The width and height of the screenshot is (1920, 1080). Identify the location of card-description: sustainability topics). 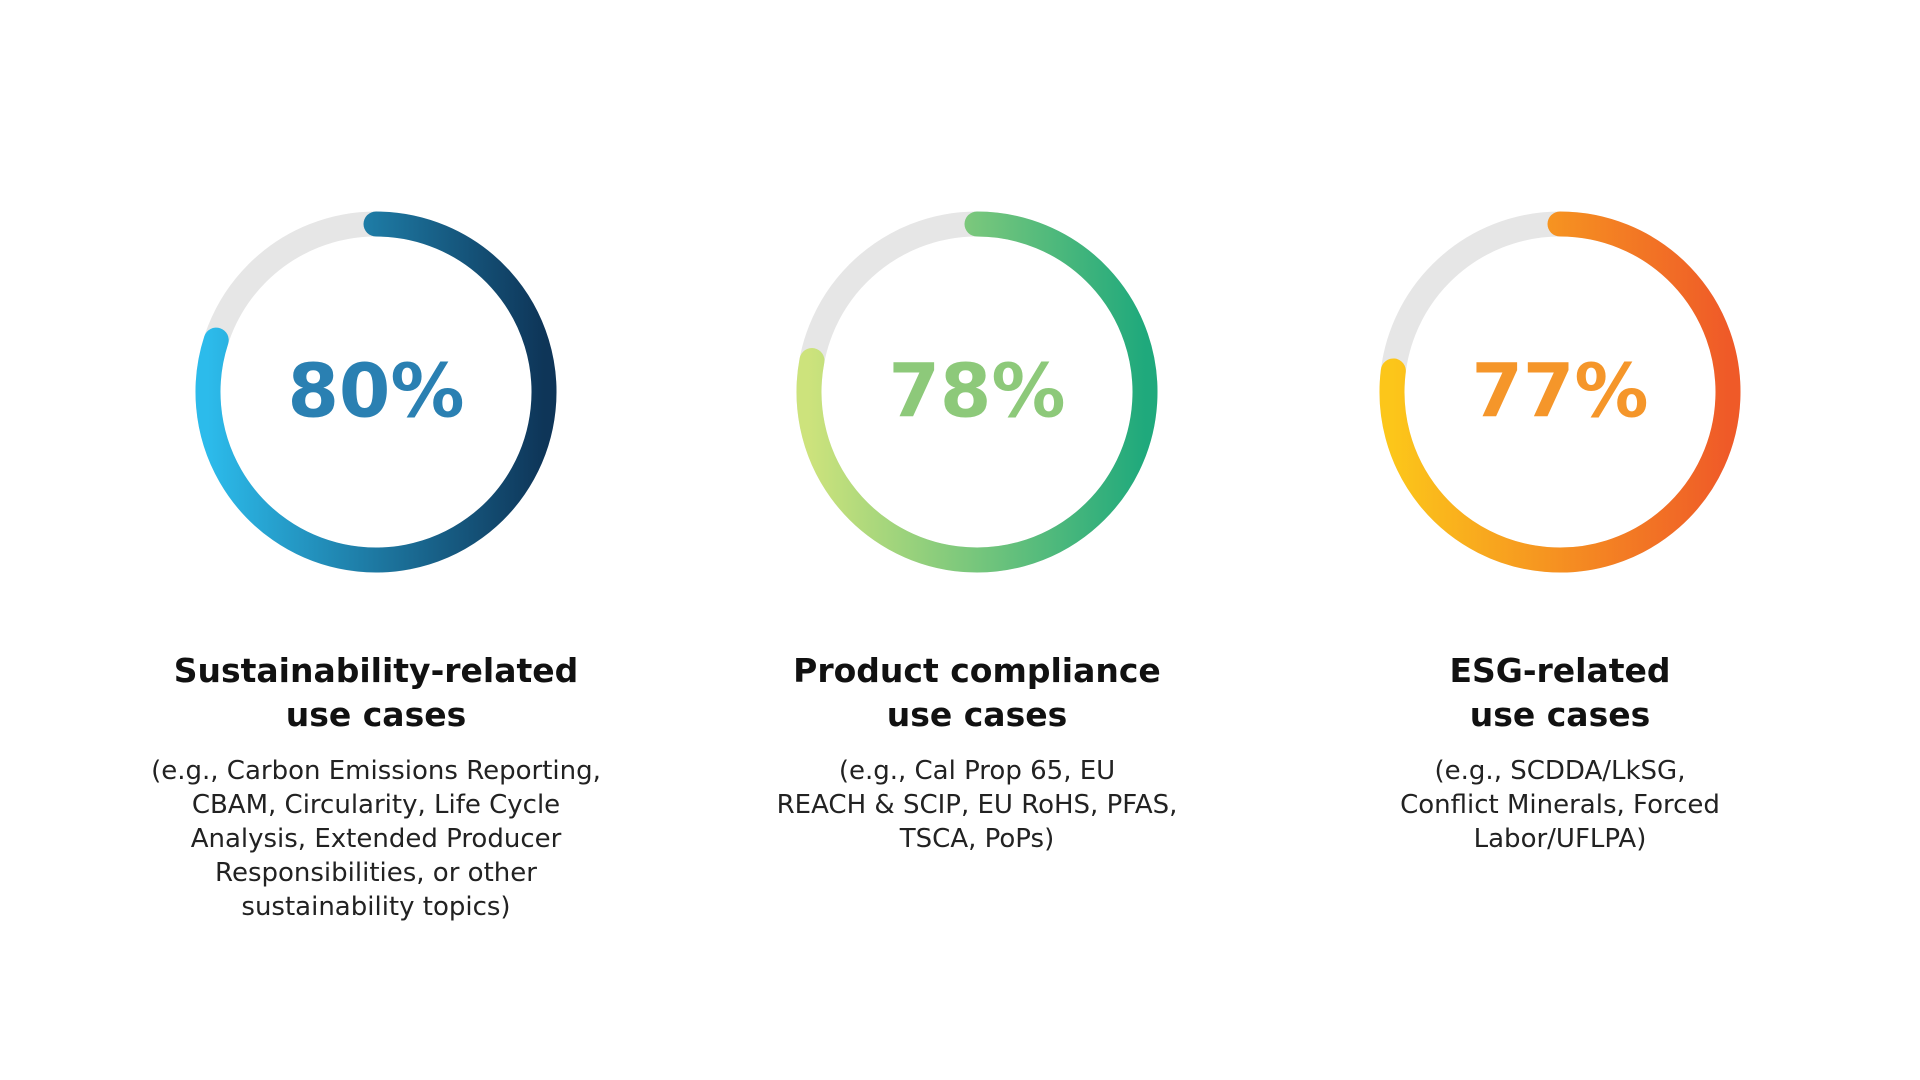
(375, 907).